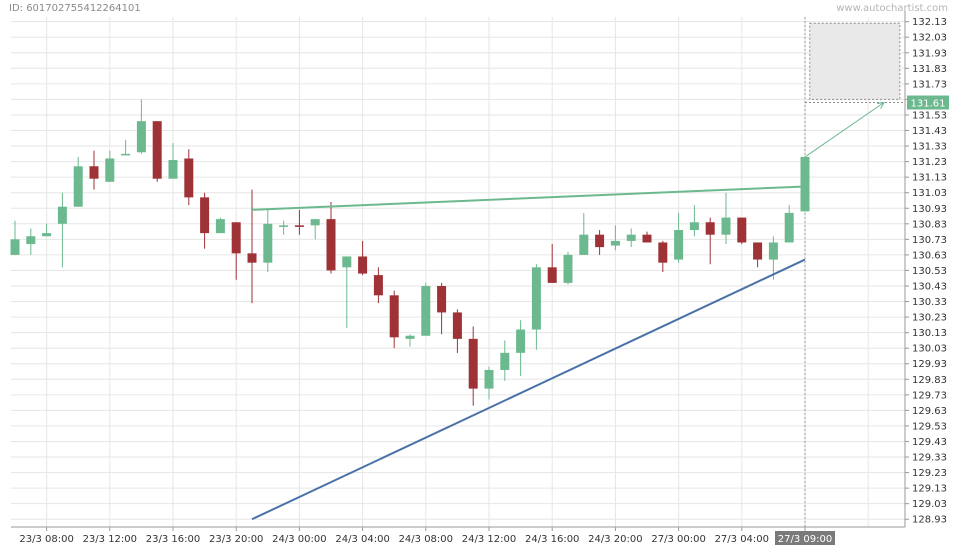 This screenshot has width=960, height=550. Describe the element at coordinates (929, 318) in the screenshot. I see `y-tick-label: 130.23` at that location.